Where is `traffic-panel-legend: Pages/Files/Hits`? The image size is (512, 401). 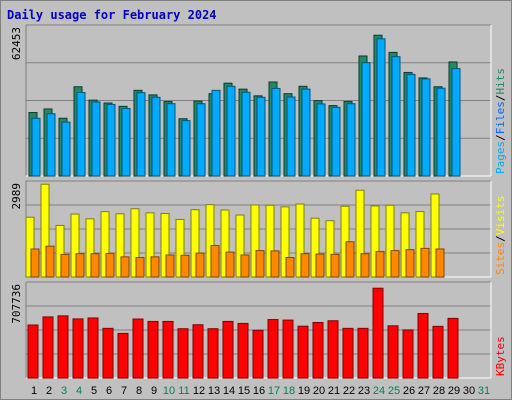 traffic-panel-legend: Pages/Files/Hits is located at coordinates (500, 121).